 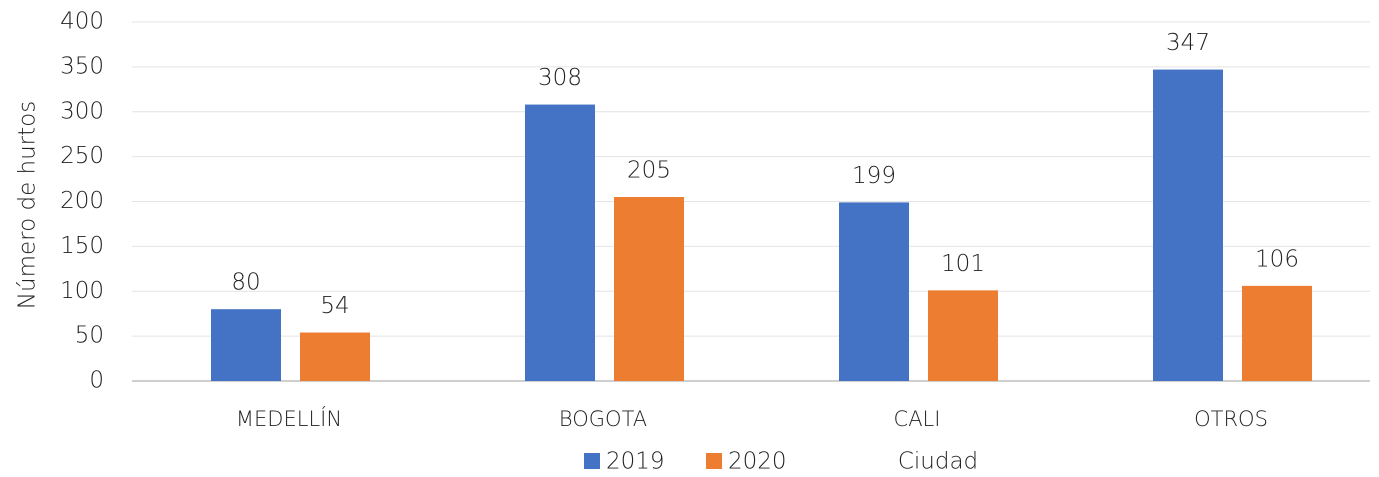 What do you see at coordinates (938, 462) in the screenshot?
I see `x-axis-label: Ciudad` at bounding box center [938, 462].